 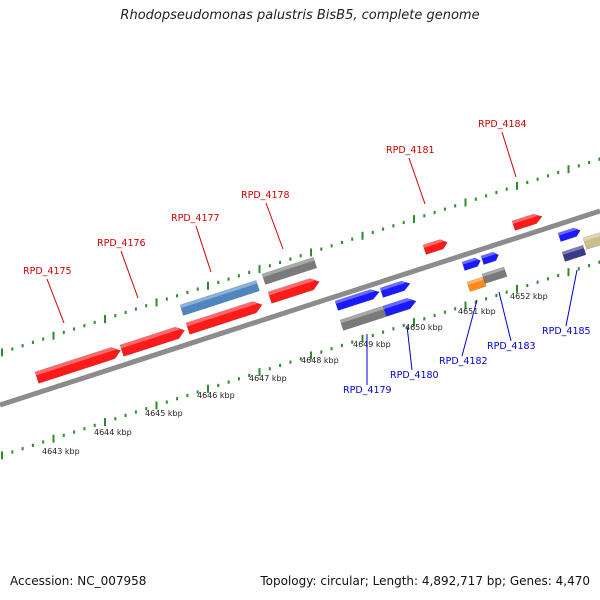 I want to click on kbp-label: 4652 kbp, so click(x=529, y=296).